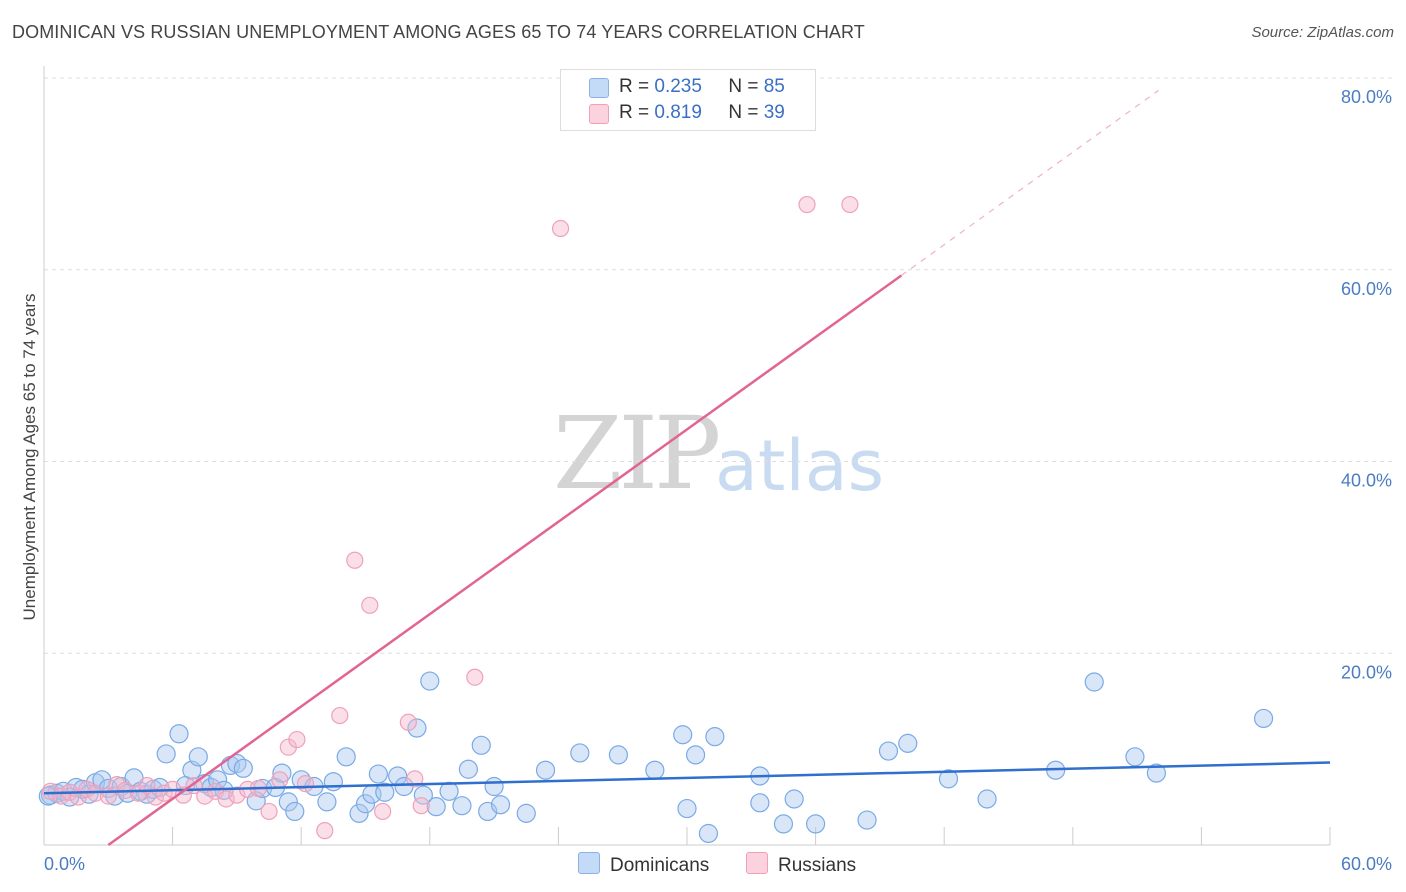  I want to click on y-tick-label: 20.0%, so click(1366, 672).